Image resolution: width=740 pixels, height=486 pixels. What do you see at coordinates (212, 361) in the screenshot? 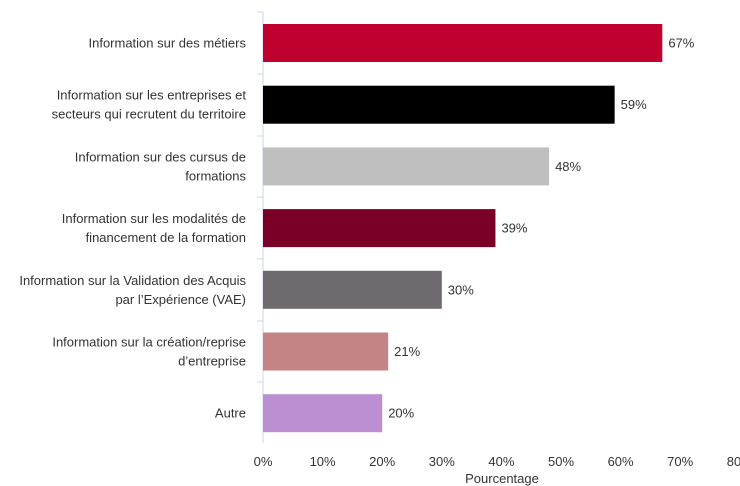
I see `category-label: d’entreprise` at bounding box center [212, 361].